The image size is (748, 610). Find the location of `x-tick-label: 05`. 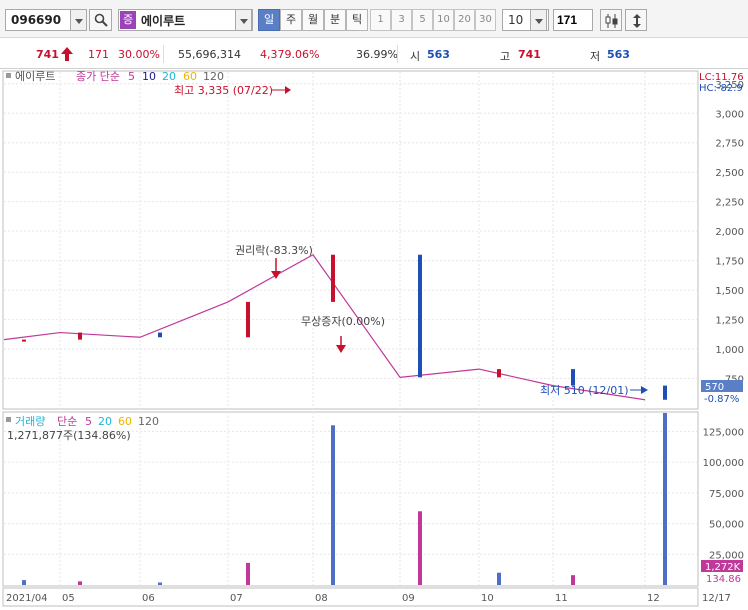

x-tick-label: 05 is located at coordinates (68, 598).